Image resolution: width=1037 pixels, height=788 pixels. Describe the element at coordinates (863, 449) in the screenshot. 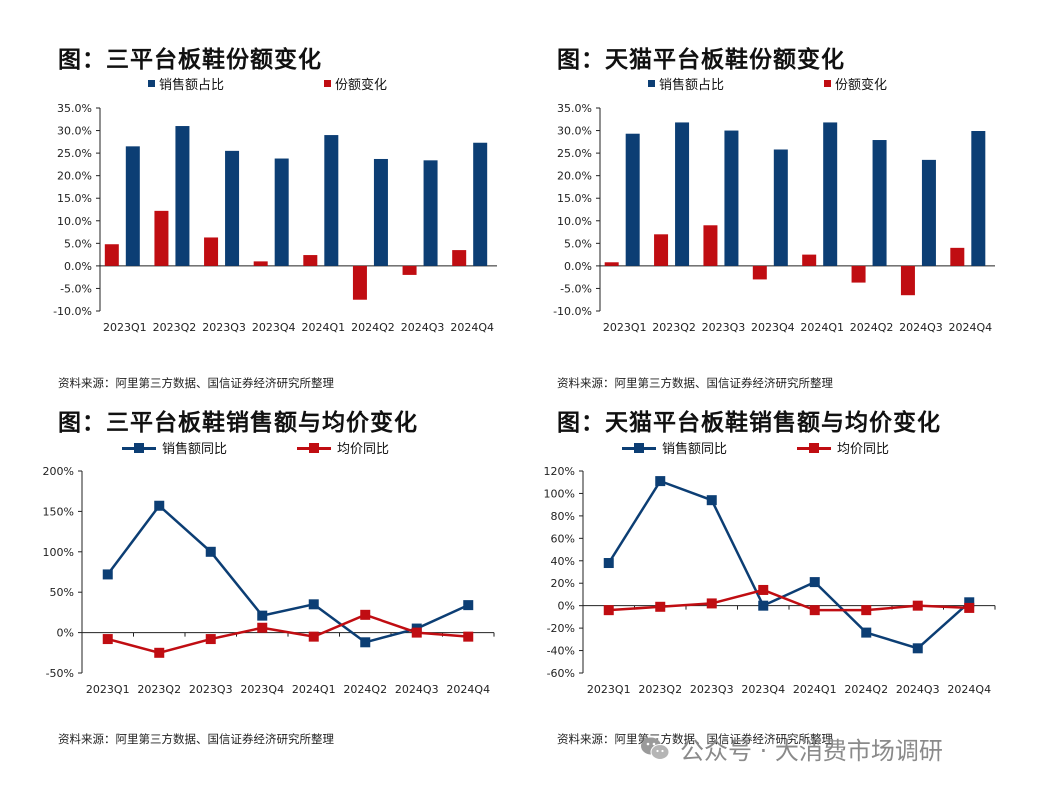

I see `legend-label: 均价同比` at that location.